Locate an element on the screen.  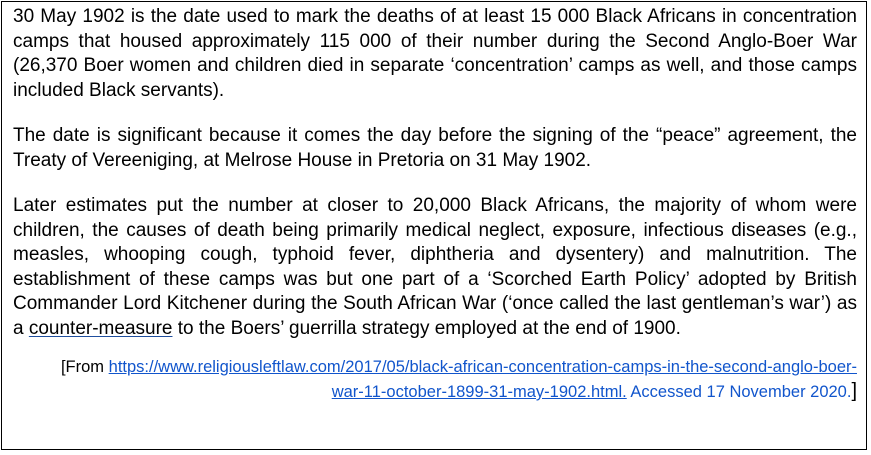
accessed-date: Accessed 17 November 2020. is located at coordinates (739, 392).